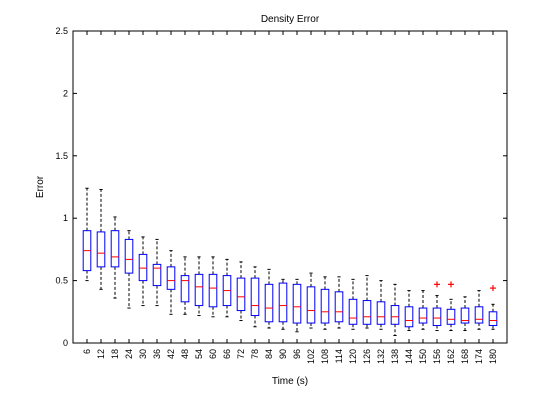  What do you see at coordinates (409, 356) in the screenshot?
I see `x-tick-label: 144` at bounding box center [409, 356].